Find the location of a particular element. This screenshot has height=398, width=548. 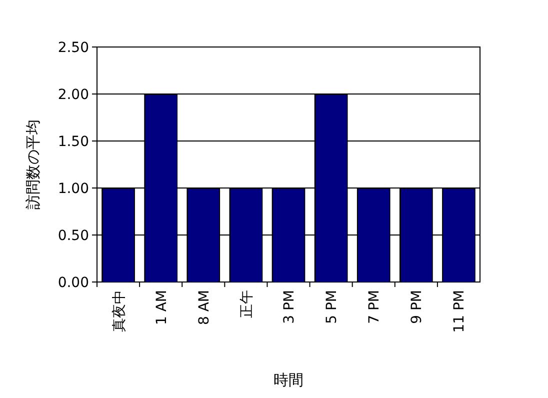

y-axis-title: 訪問数の平均 is located at coordinates (33, 165).